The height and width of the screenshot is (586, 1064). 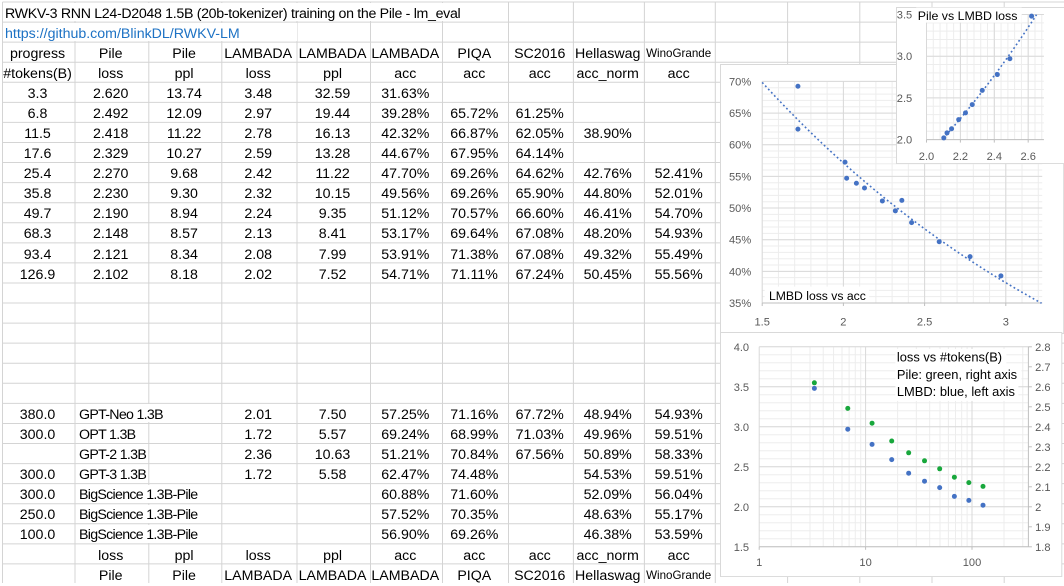 What do you see at coordinates (1042, 348) in the screenshot?
I see `svg-text: 2.8` at bounding box center [1042, 348].